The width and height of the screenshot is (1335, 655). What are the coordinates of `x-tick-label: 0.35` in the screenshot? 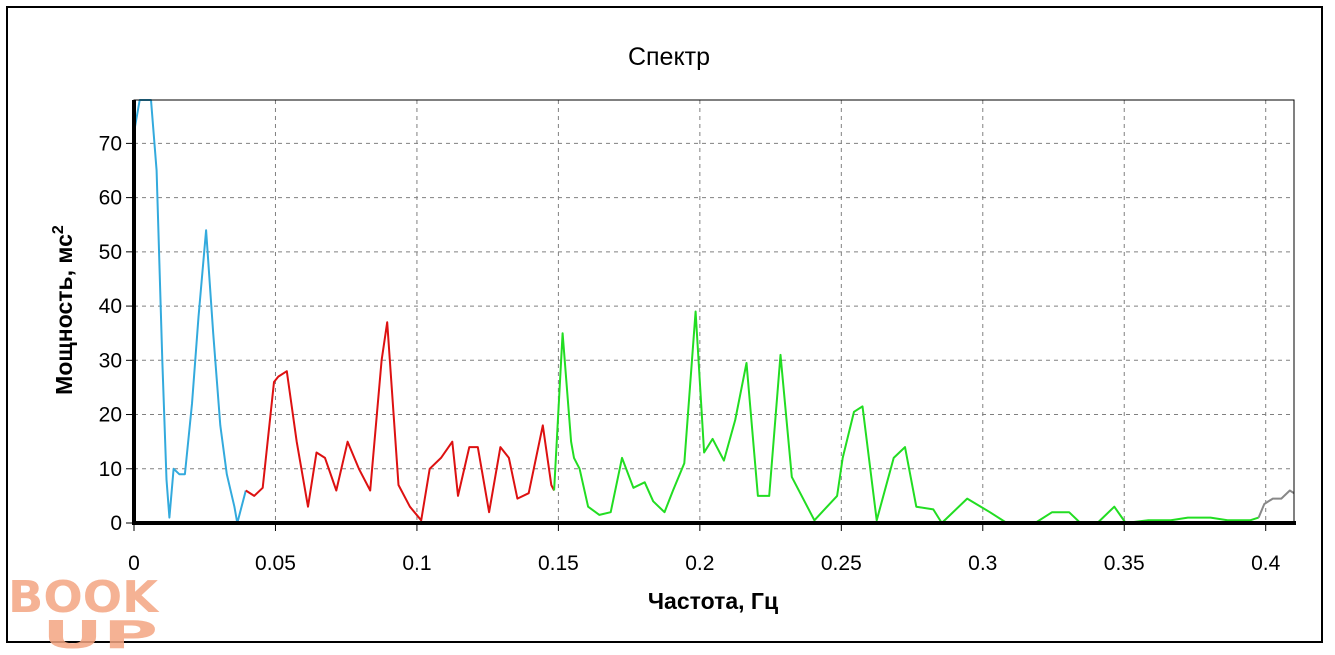 It's located at (1124, 563).